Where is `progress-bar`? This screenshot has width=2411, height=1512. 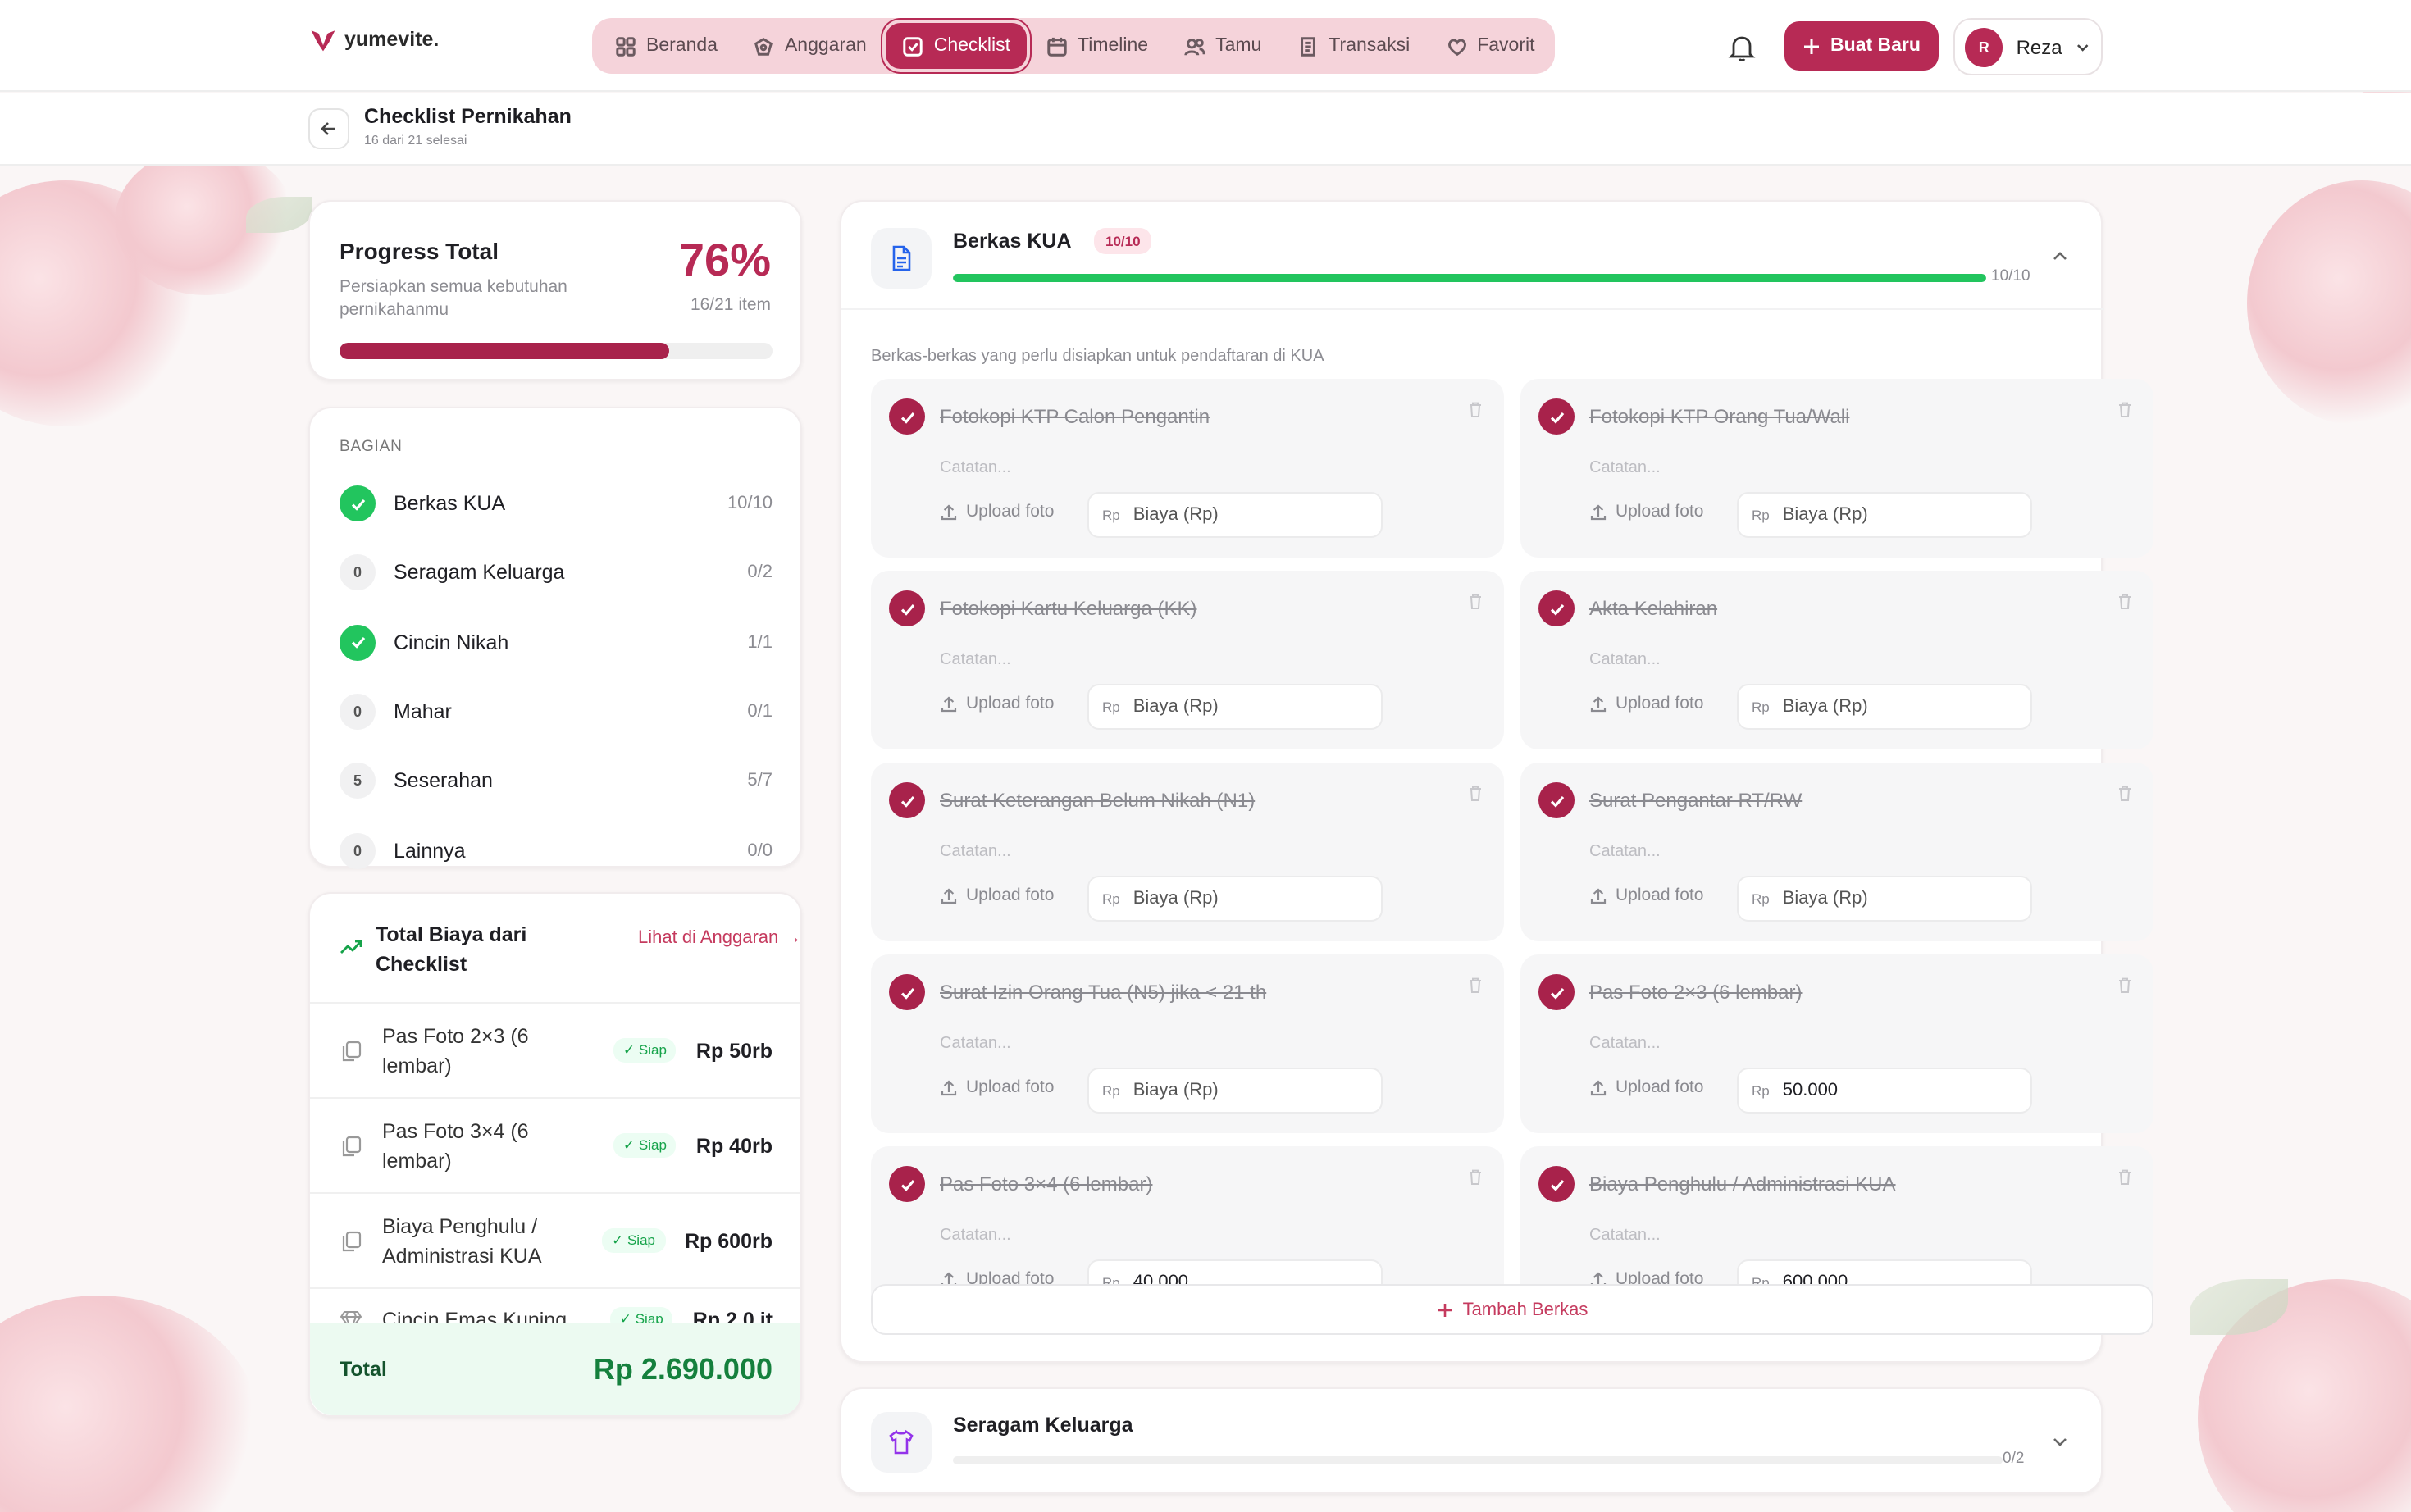 progress-bar is located at coordinates (556, 351).